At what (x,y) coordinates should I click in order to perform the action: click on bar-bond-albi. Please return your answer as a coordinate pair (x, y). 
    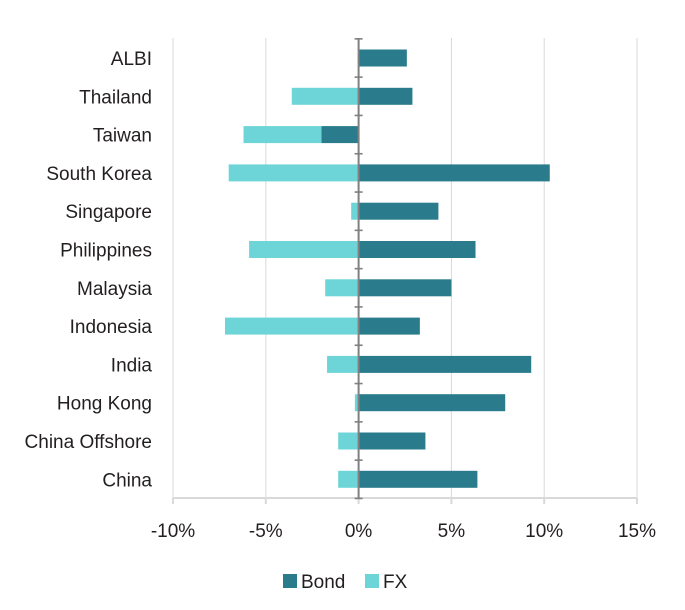
    Looking at the image, I should click on (382, 58).